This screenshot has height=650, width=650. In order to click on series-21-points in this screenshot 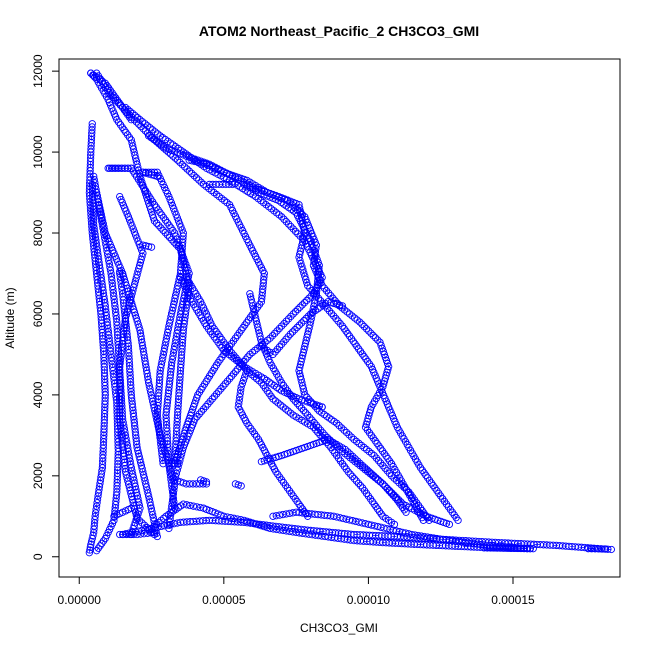, I will do `click(355, 482)`.